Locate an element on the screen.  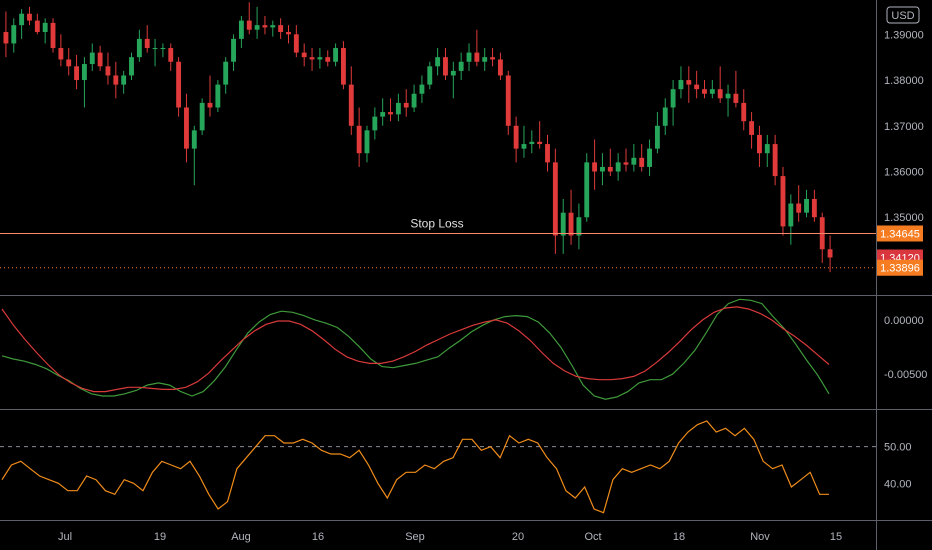
time-tick-label: 19 is located at coordinates (160, 537).